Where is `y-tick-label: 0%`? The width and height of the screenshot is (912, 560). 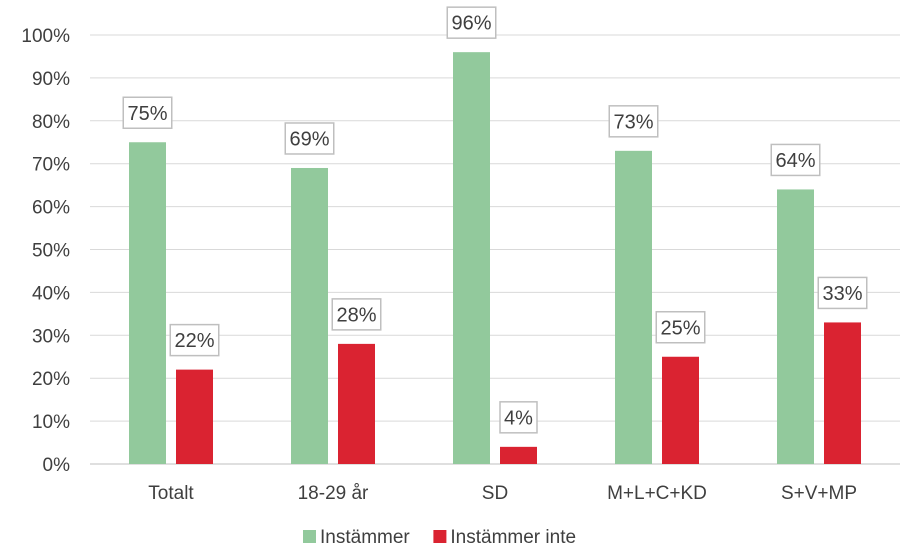 y-tick-label: 0% is located at coordinates (57, 465).